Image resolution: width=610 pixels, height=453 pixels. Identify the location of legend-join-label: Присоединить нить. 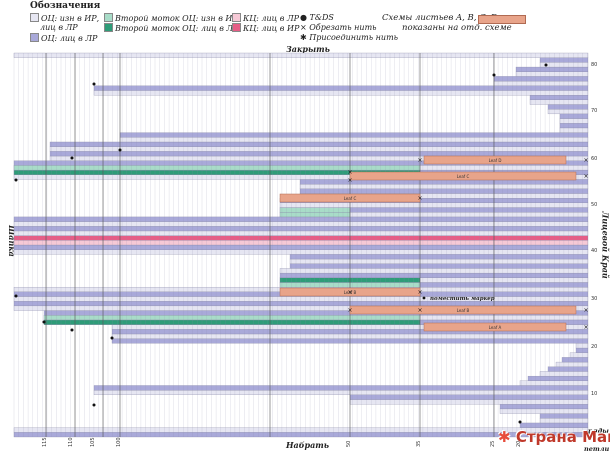
(354, 37).